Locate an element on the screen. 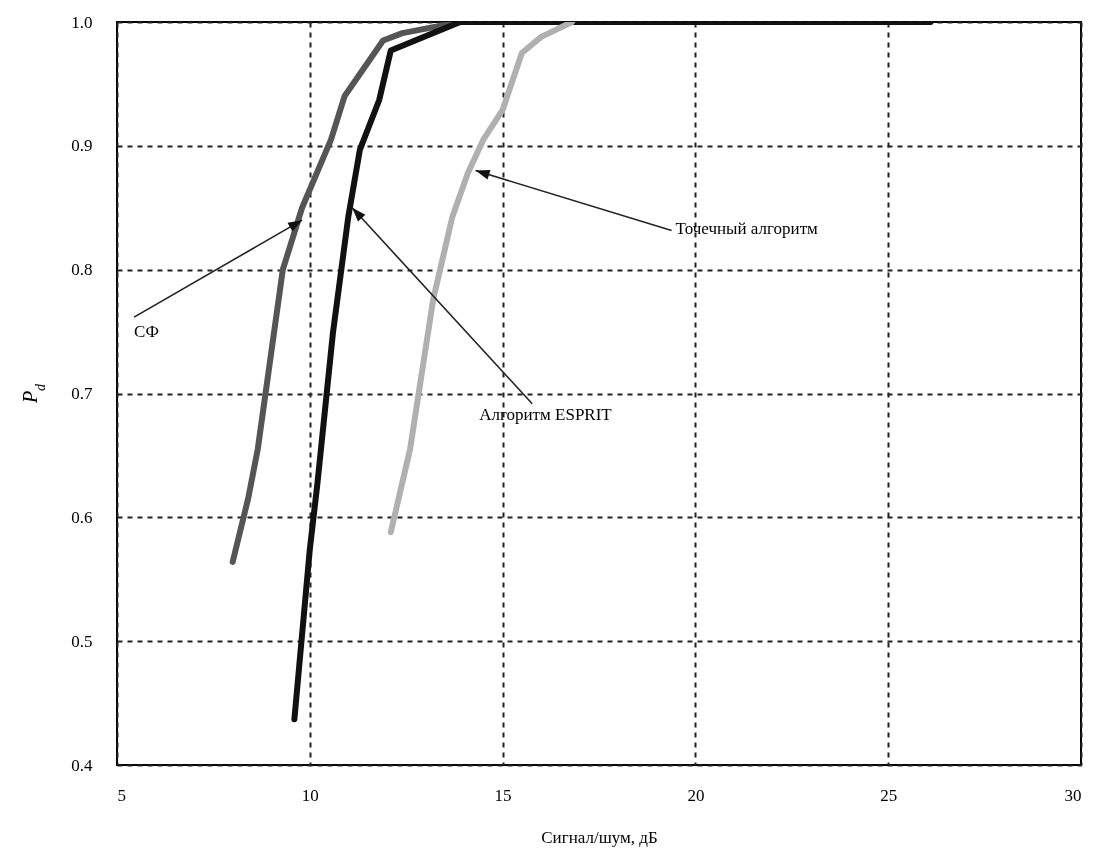  y-tick-label: 1.0 is located at coordinates (82, 22).